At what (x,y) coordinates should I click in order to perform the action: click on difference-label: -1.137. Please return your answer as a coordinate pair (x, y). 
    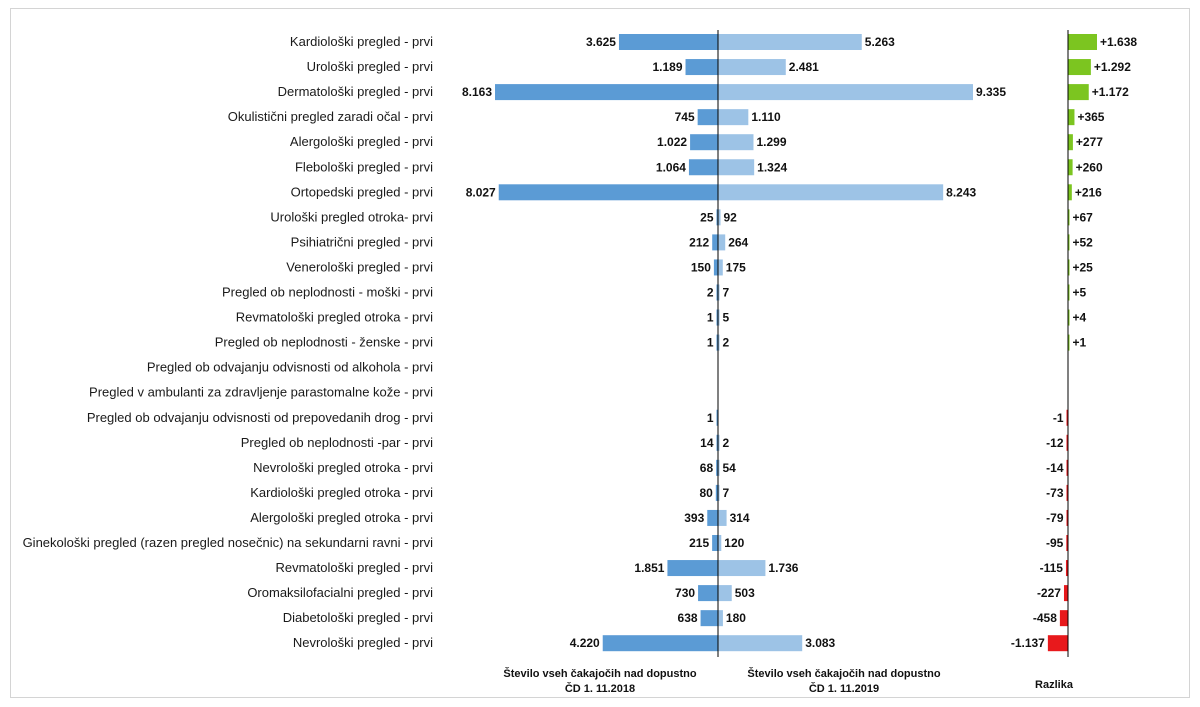
    Looking at the image, I should click on (1028, 643).